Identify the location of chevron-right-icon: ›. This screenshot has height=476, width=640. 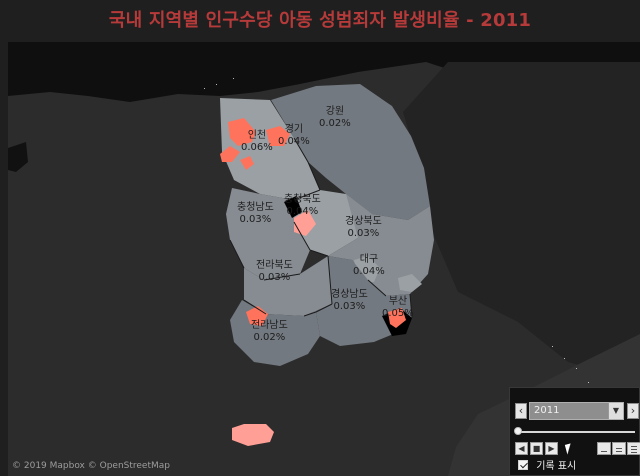
(633, 410).